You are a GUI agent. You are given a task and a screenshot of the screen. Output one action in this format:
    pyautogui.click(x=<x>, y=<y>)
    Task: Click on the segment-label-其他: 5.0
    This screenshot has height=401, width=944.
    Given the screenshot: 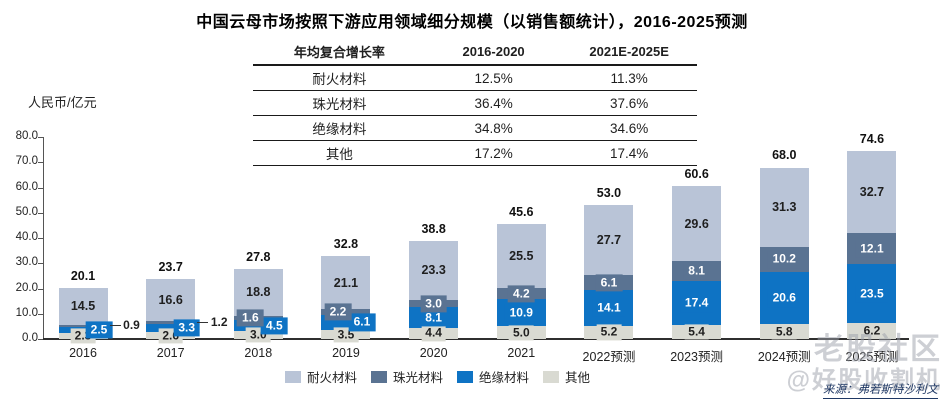 What is the action you would take?
    pyautogui.click(x=521, y=333)
    